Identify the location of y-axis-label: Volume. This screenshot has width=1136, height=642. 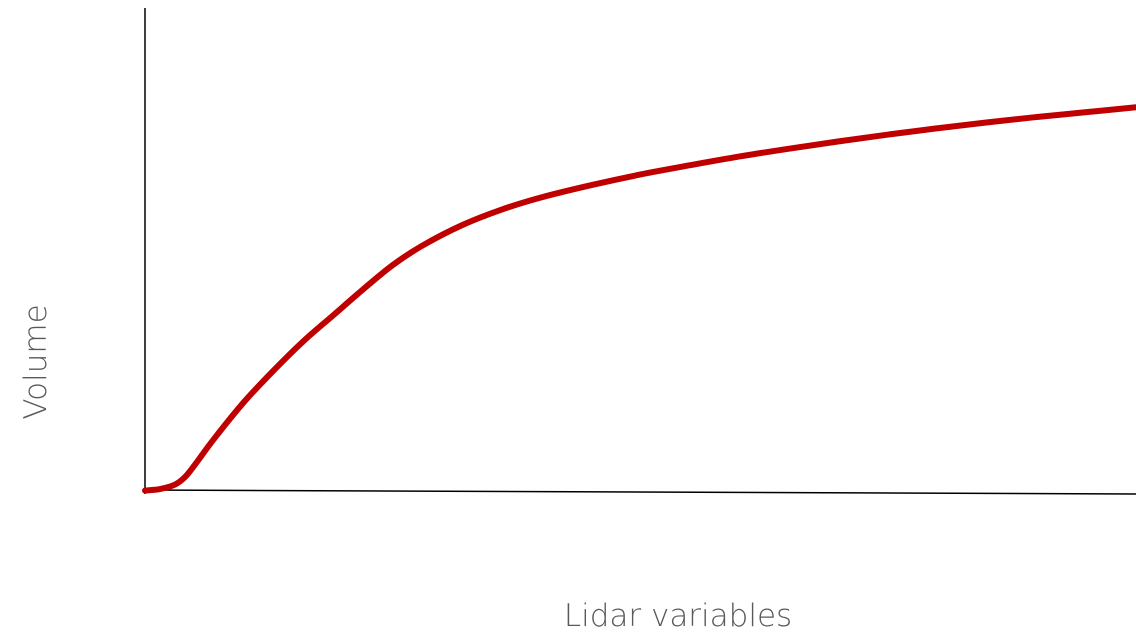
(36, 361).